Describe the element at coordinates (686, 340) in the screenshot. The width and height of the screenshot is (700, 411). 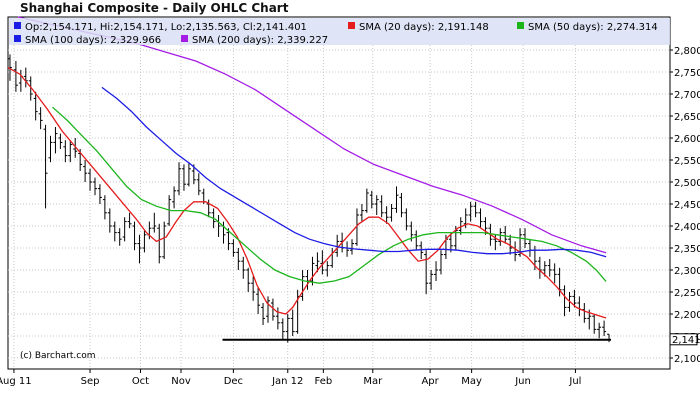
I see `last-close-label: 2,141.401` at that location.